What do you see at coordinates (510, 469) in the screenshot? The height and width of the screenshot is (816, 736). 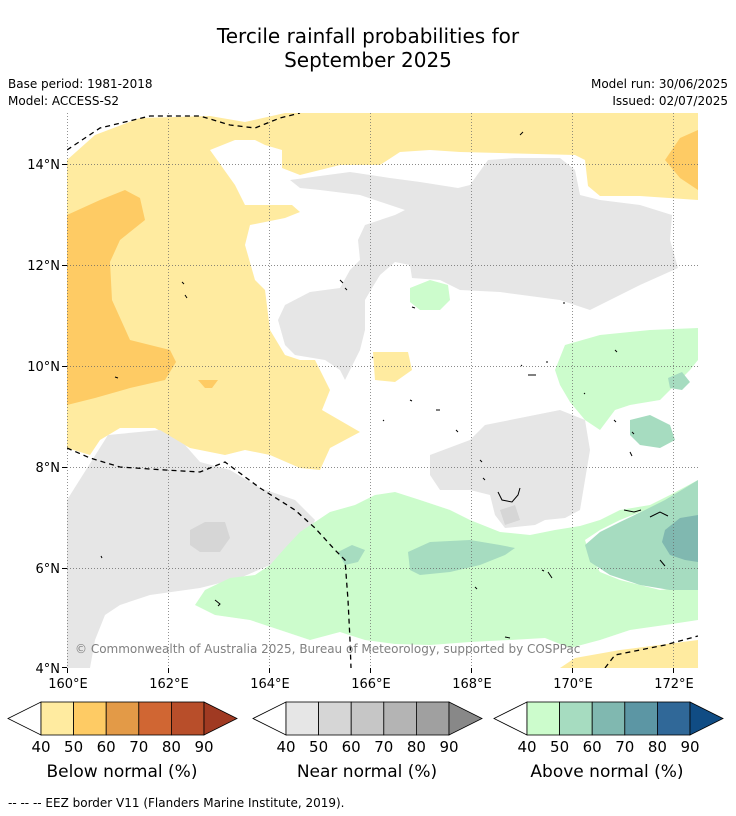 I see `near-normal-40-50-central-region` at bounding box center [510, 469].